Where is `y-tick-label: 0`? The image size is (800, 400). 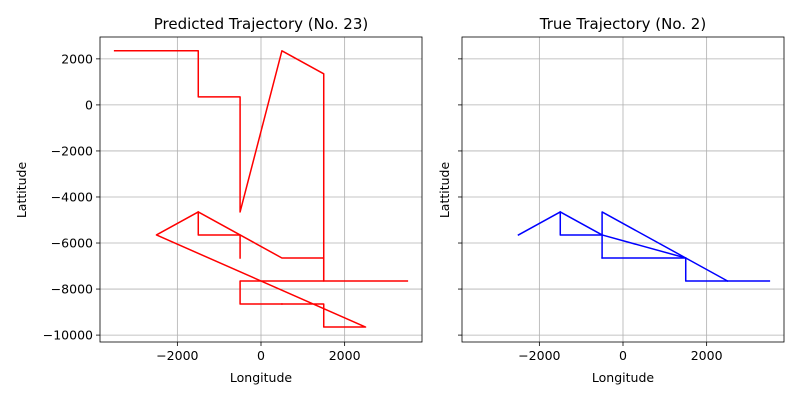 y-tick-label: 0 is located at coordinates (89, 104).